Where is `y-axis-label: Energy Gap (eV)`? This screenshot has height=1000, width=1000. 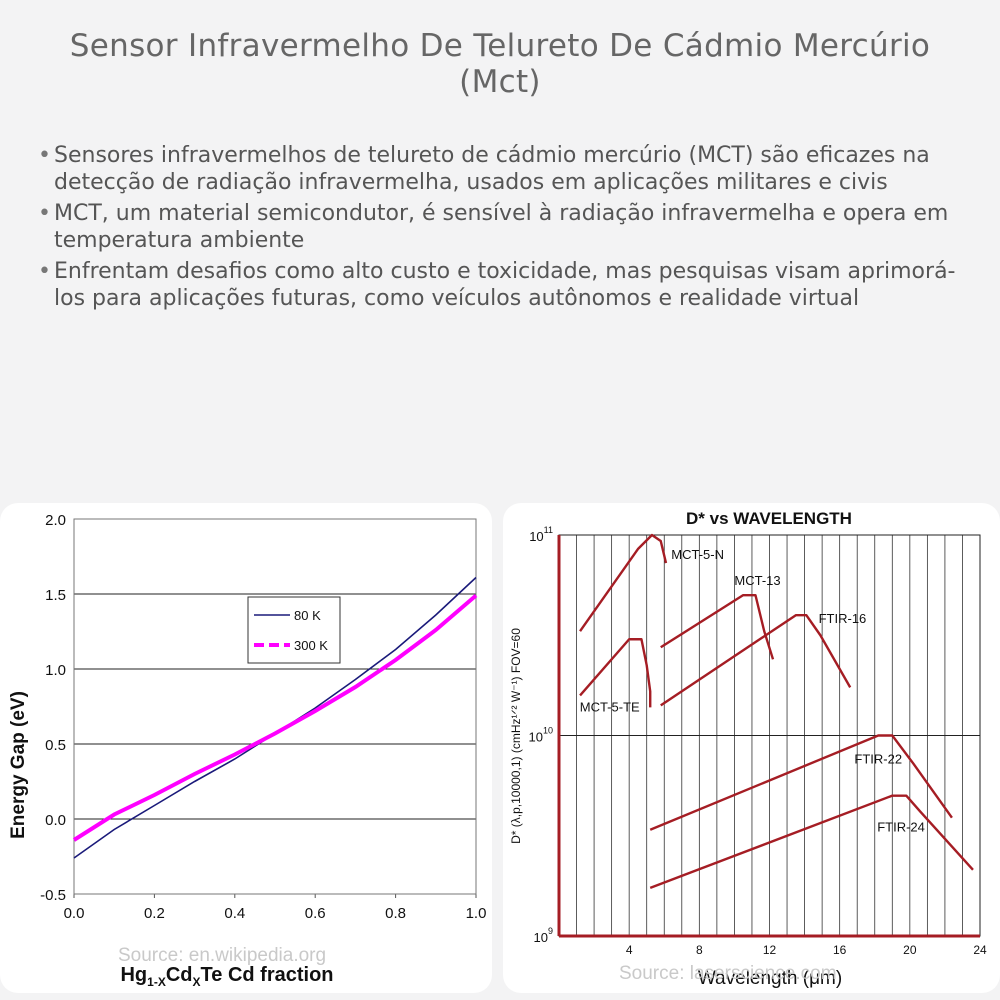 y-axis-label: Energy Gap (eV) is located at coordinates (18, 765).